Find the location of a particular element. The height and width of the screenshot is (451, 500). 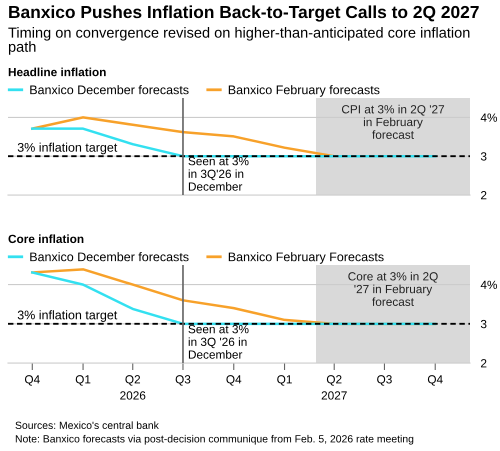

chart-title: Headline inflation is located at coordinates (57, 72).